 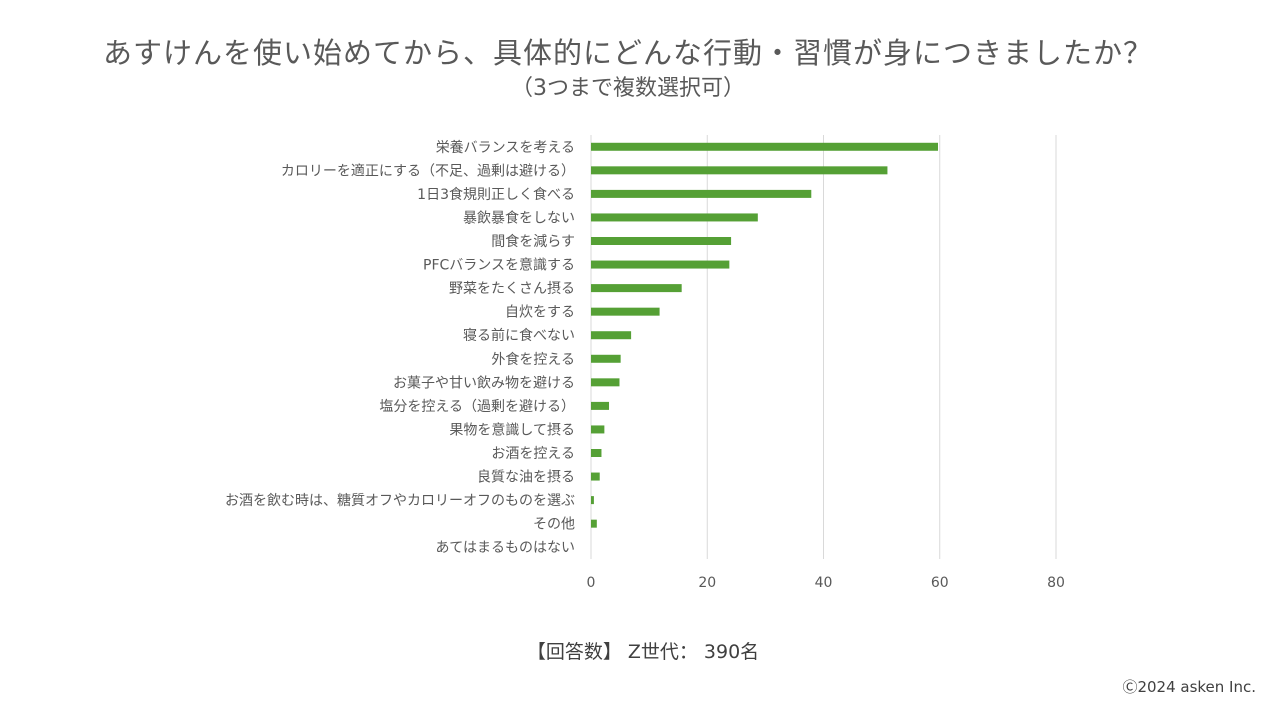 What do you see at coordinates (554, 525) in the screenshot?
I see `category-label: その他` at bounding box center [554, 525].